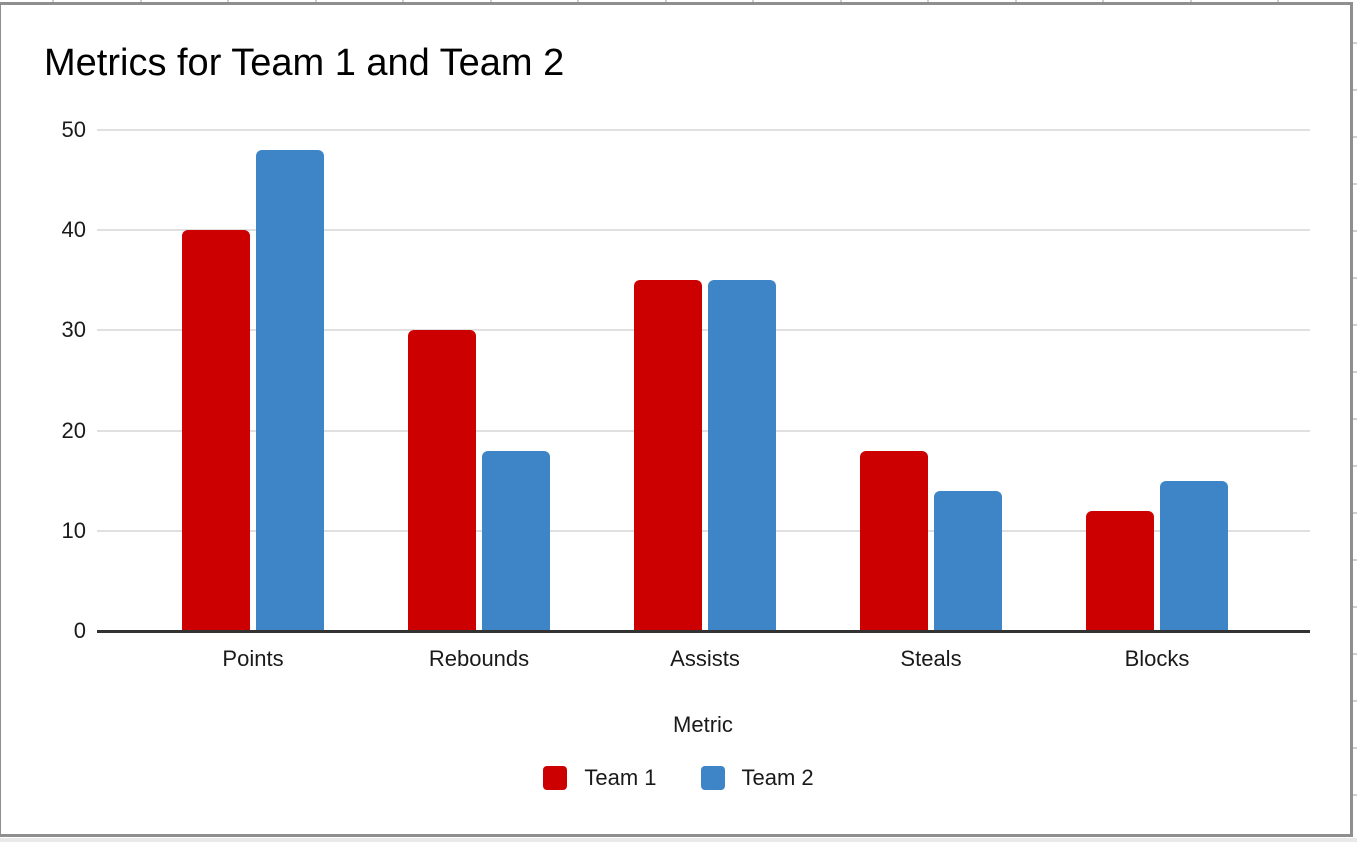 This screenshot has width=1357, height=842. Describe the element at coordinates (968, 561) in the screenshot. I see `bar-team2-steals` at that location.